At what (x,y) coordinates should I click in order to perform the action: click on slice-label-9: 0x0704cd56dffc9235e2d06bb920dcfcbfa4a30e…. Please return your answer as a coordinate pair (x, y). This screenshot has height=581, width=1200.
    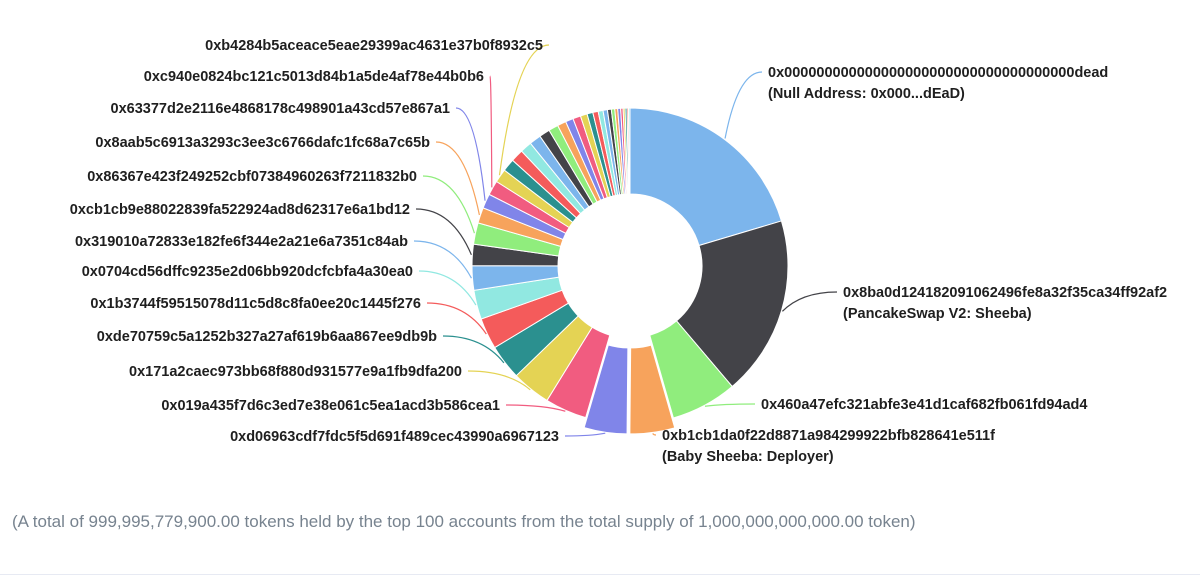
    Looking at the image, I should click on (247, 272).